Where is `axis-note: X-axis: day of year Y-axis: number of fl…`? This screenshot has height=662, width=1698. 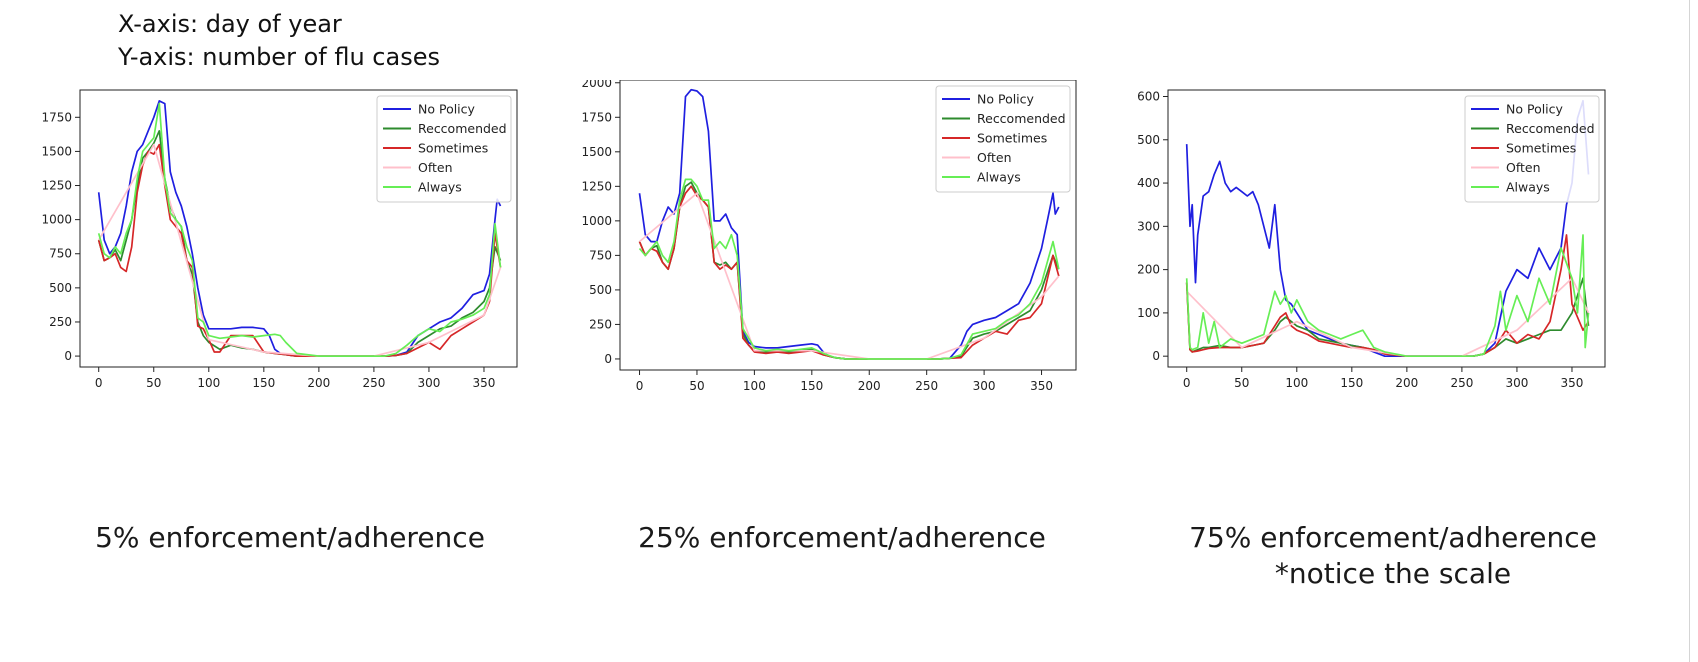 axis-note: X-axis: day of year Y-axis: number of fl… is located at coordinates (279, 41).